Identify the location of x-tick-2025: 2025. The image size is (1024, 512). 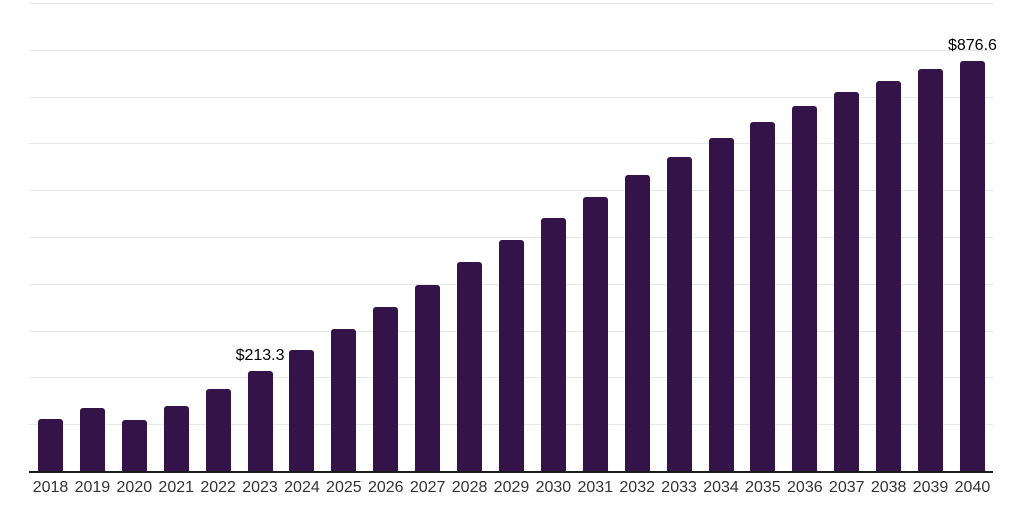
(344, 487).